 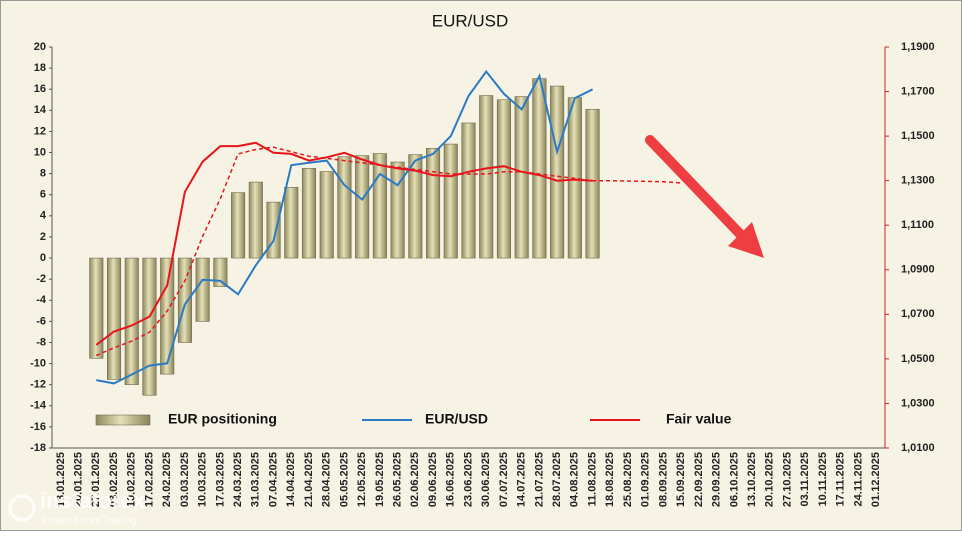 What do you see at coordinates (38, 406) in the screenshot?
I see `y-tick-label: -14` at bounding box center [38, 406].